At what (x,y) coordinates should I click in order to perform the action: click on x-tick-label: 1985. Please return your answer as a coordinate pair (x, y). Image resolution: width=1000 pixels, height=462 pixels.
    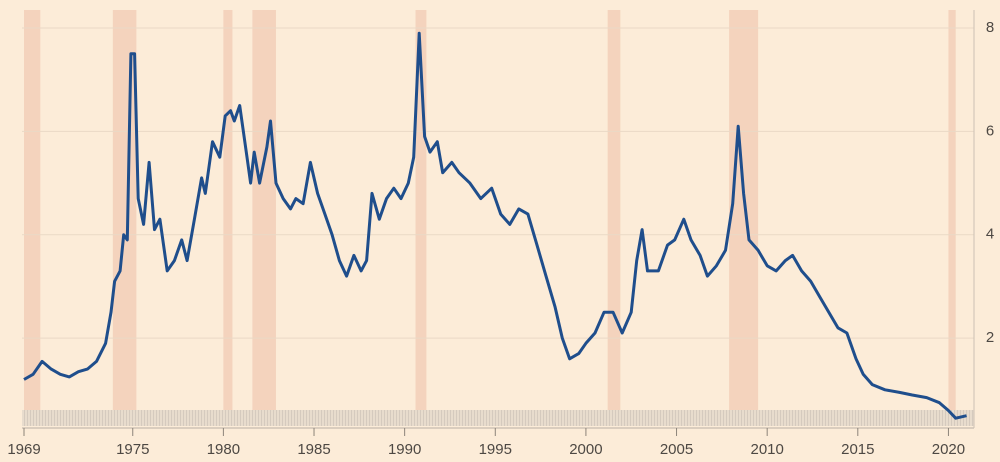
    Looking at the image, I should click on (313, 449).